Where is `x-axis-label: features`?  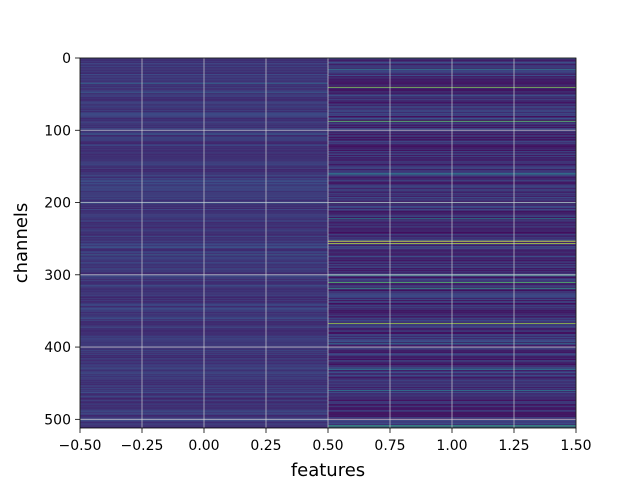
x-axis-label: features is located at coordinates (328, 470).